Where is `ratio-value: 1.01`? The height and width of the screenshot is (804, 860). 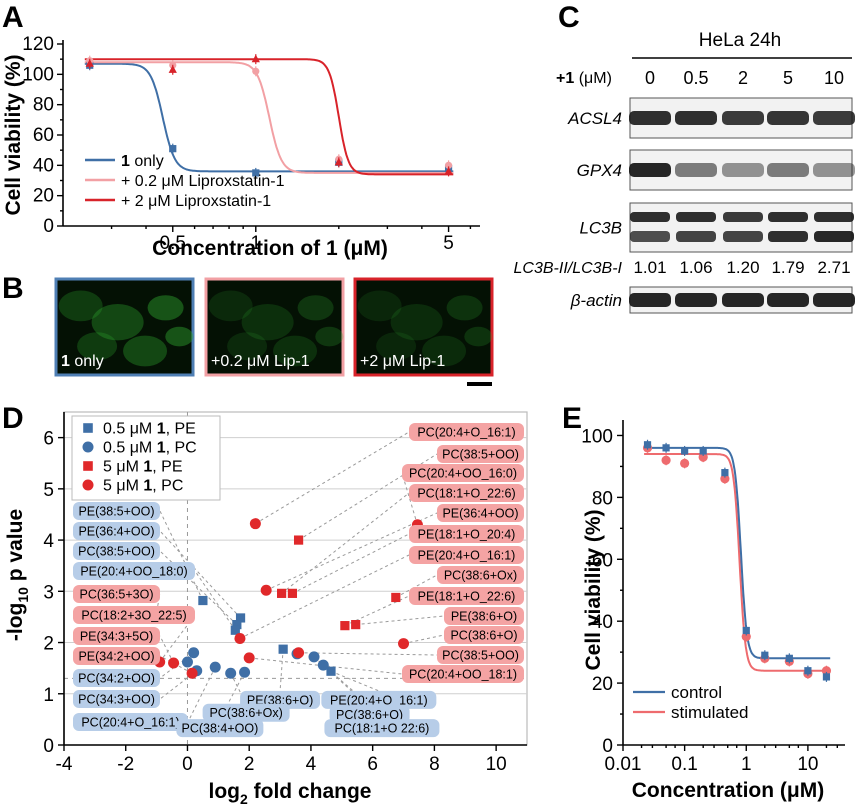
ratio-value: 1.01 is located at coordinates (649, 267).